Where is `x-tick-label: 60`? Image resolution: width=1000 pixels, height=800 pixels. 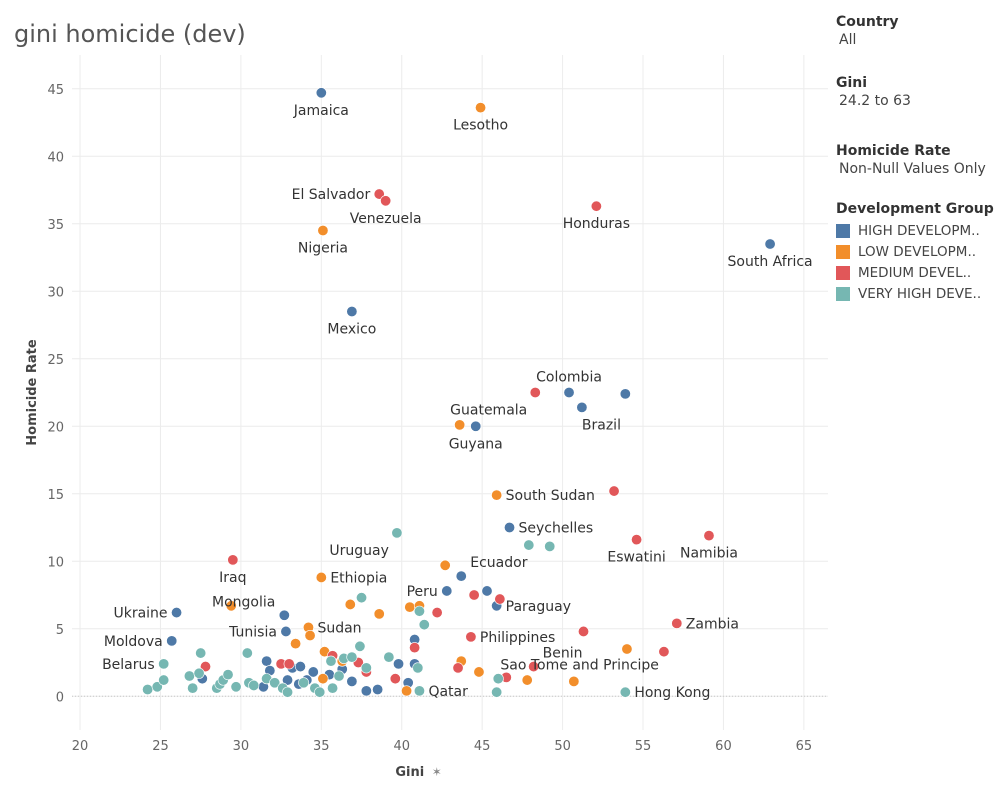
x-tick-label: 60 is located at coordinates (723, 746).